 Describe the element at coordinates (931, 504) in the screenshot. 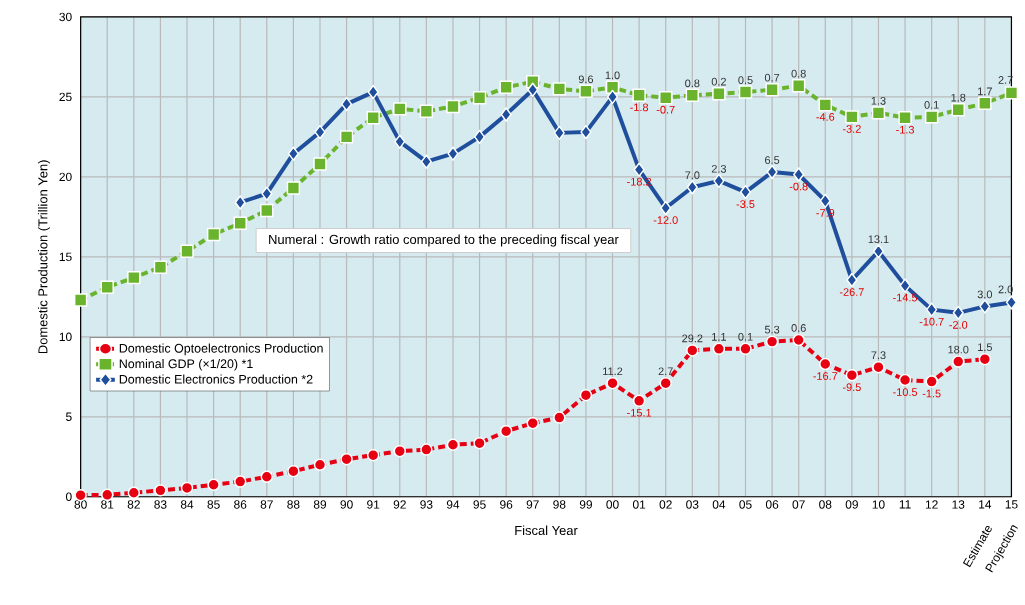

I see `x-tick-label: 12` at that location.